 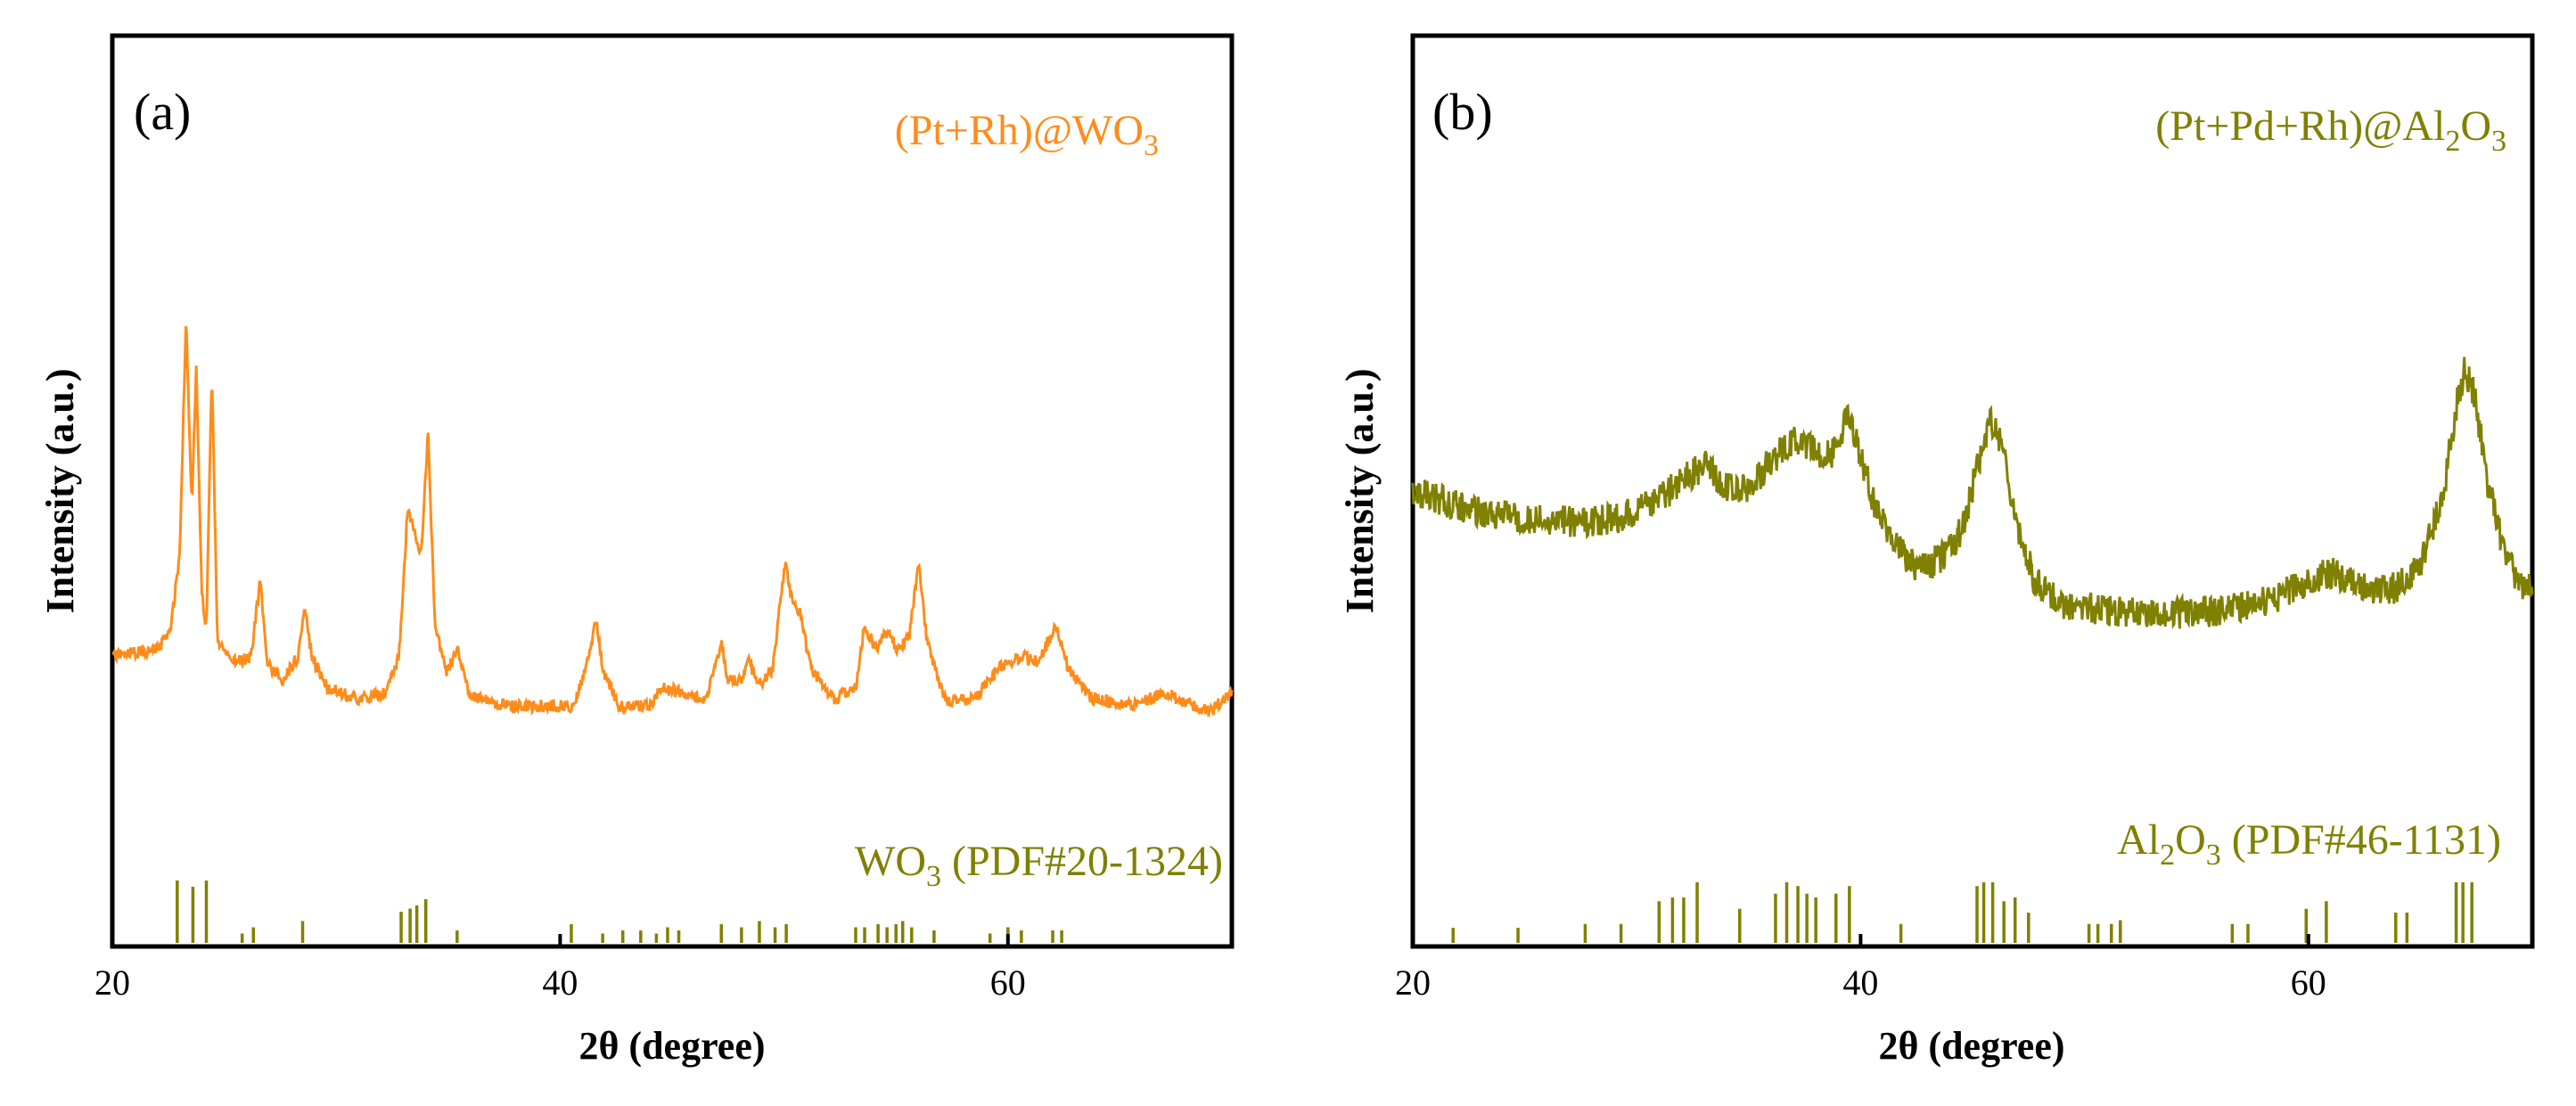 What do you see at coordinates (1962, 912) in the screenshot?
I see `panel-b-reference-lines` at bounding box center [1962, 912].